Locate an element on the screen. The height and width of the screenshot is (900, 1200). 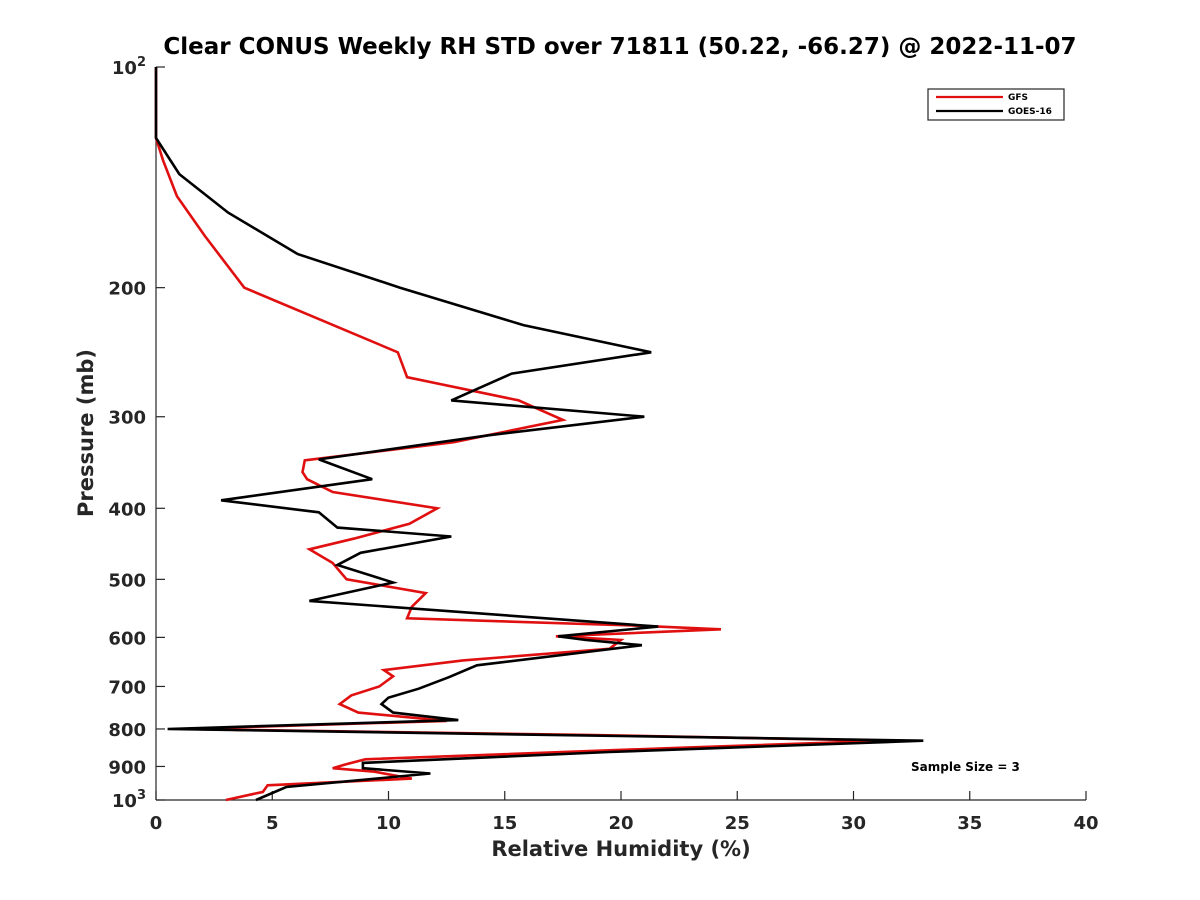
x-axis-label: Relative Humidity (%) is located at coordinates (620, 849).